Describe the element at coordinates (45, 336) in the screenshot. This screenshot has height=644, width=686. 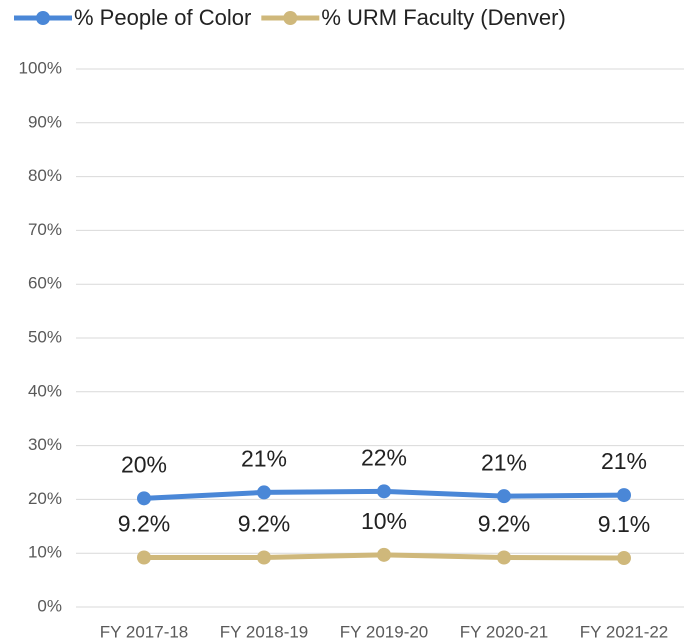
I see `y-tick-label: 50%` at that location.